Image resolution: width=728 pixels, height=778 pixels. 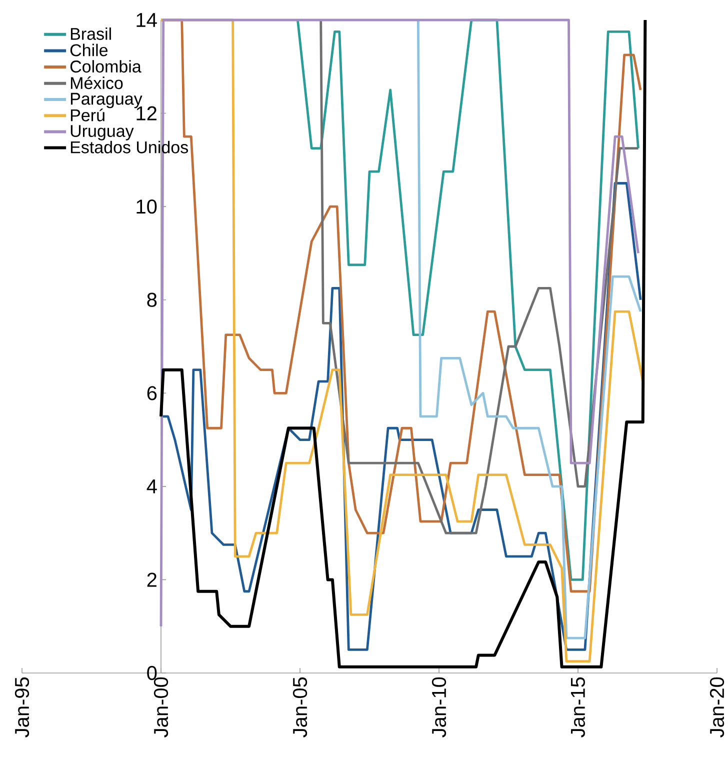 I want to click on x-tick-label: Jan-05, so click(x=300, y=707).